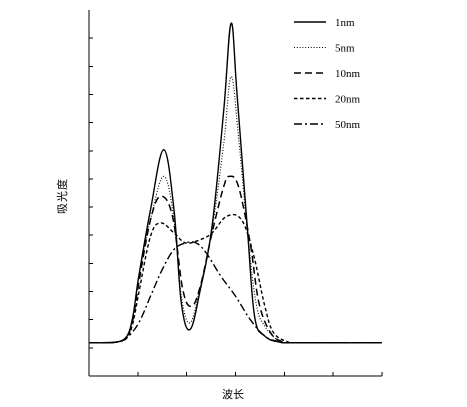 The height and width of the screenshot is (407, 467). Describe the element at coordinates (348, 74) in the screenshot. I see `legend-label-10nm: 10nm` at that location.